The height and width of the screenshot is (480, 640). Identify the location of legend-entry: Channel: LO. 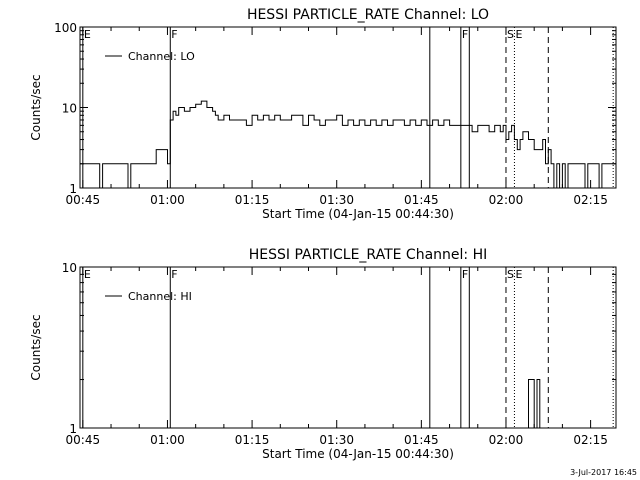
(161, 56).